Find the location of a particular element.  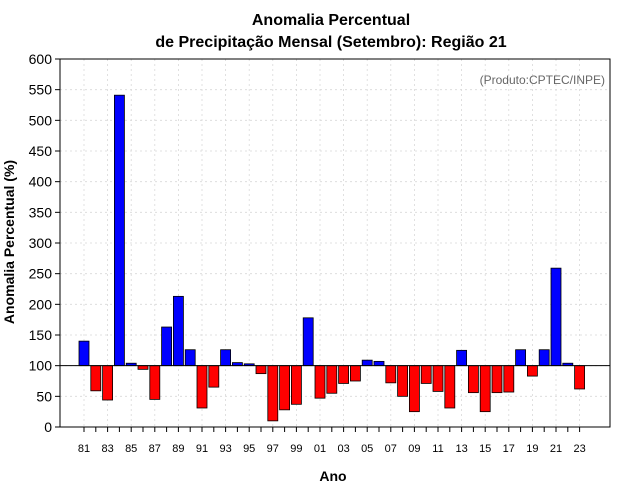

x-tick-label: 89 is located at coordinates (178, 449).